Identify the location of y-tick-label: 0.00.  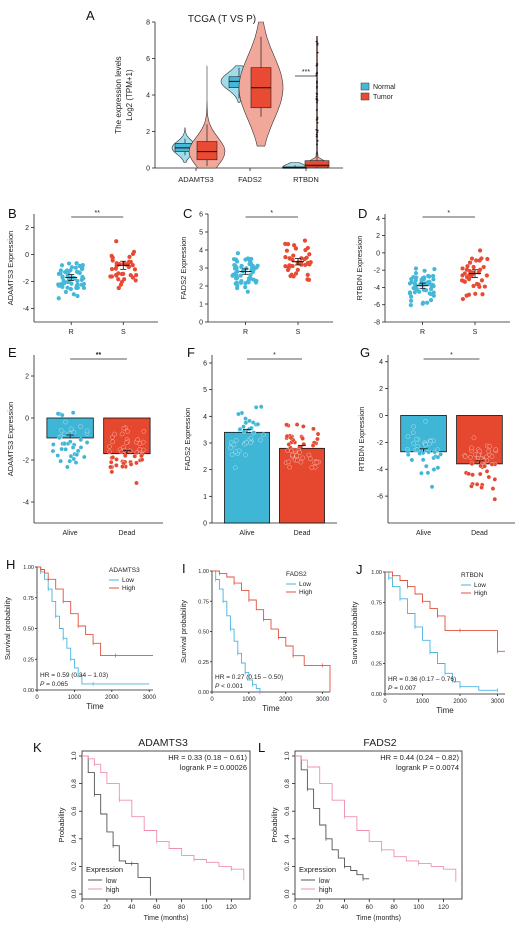
(28, 691).